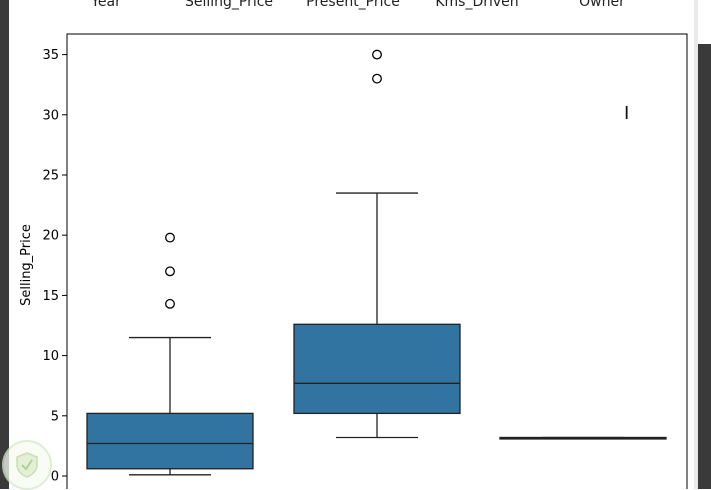 This screenshot has width=711, height=490. Describe the element at coordinates (50, 55) in the screenshot. I see `y-tick-label: 35` at that location.